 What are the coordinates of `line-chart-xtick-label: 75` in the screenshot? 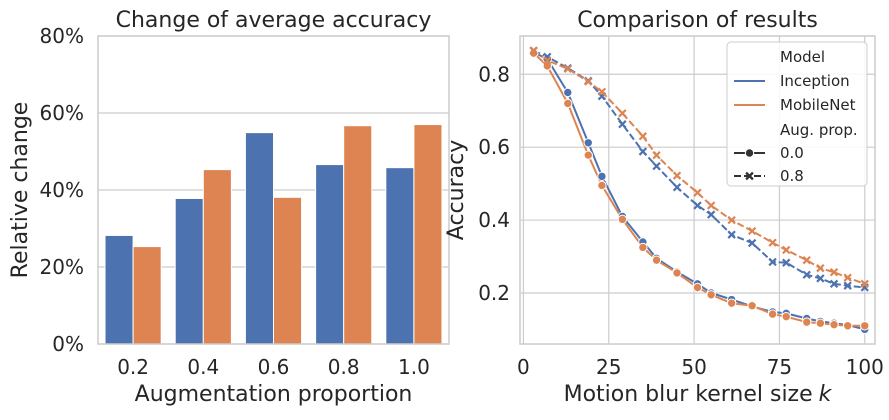 It's located at (779, 367).